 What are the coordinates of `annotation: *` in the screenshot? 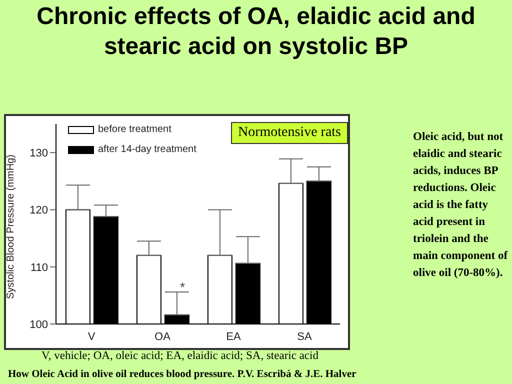 It's located at (183, 286).